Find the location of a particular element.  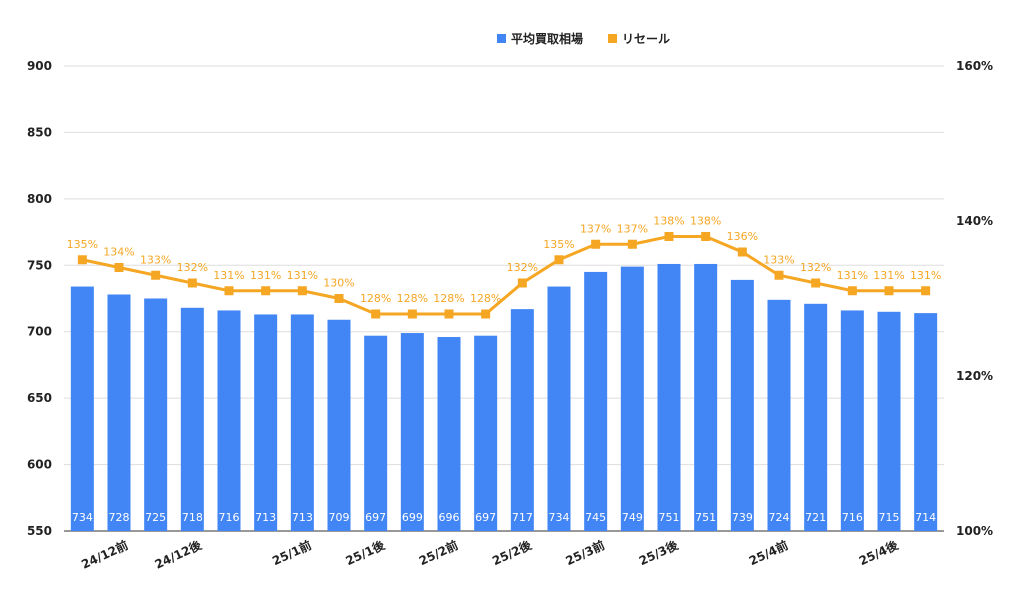

bar-value-label: 739 is located at coordinates (742, 517).